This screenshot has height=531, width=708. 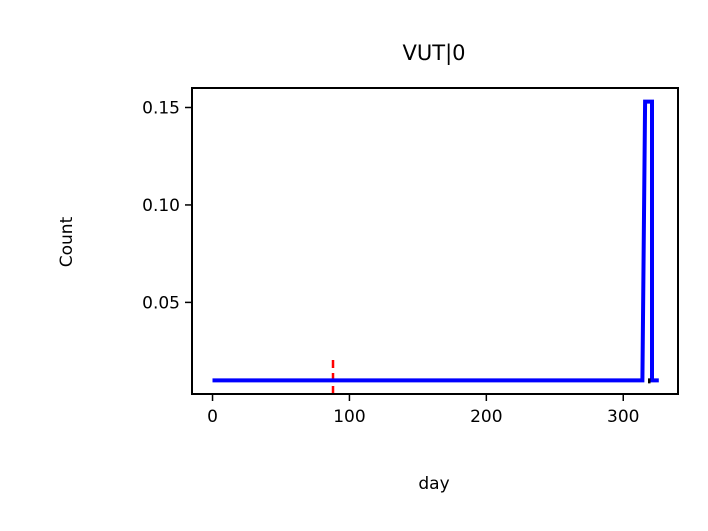 What do you see at coordinates (212, 417) in the screenshot?
I see `x-tick-label: 0` at bounding box center [212, 417].